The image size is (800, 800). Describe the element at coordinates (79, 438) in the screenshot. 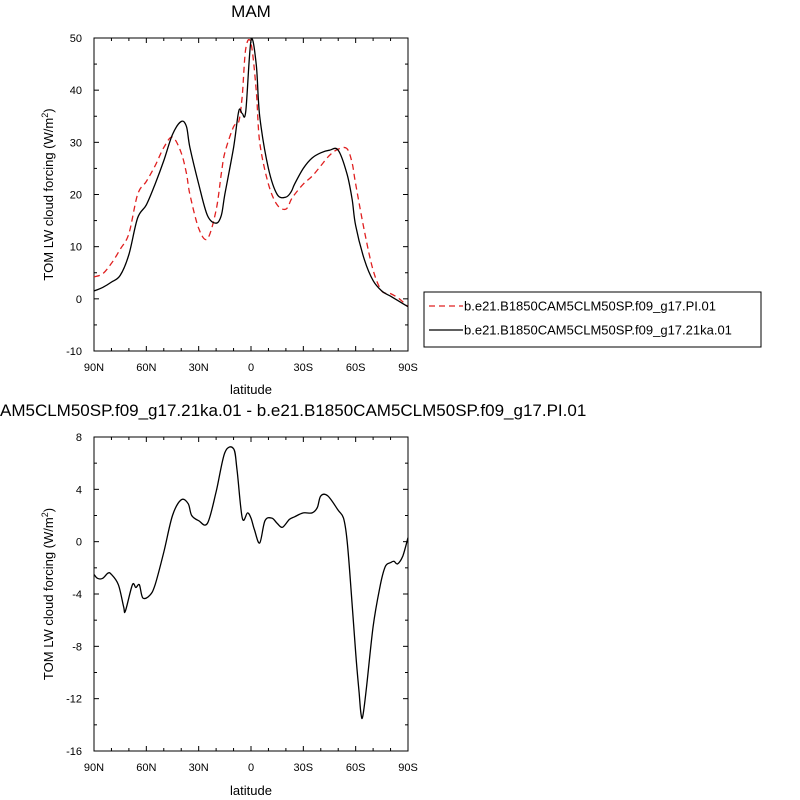

I see `y-tick-label-bottom: 8` at that location.